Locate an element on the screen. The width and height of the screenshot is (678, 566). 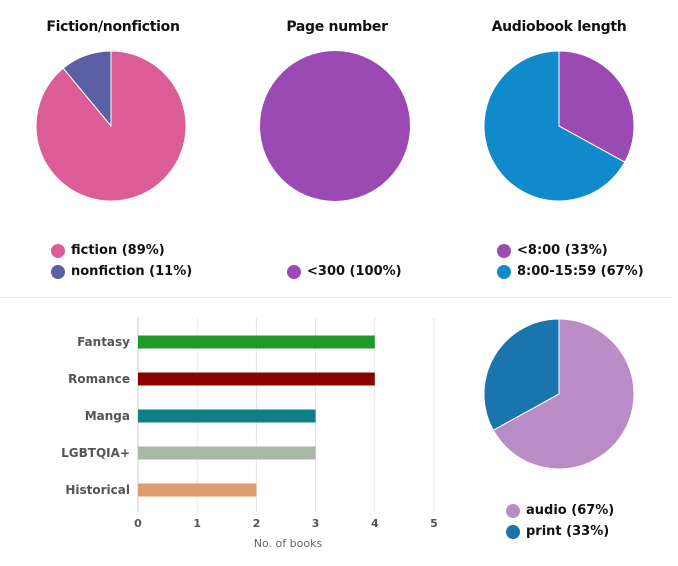
legend-label-nonfiction: nonfiction (11%) is located at coordinates (132, 271).